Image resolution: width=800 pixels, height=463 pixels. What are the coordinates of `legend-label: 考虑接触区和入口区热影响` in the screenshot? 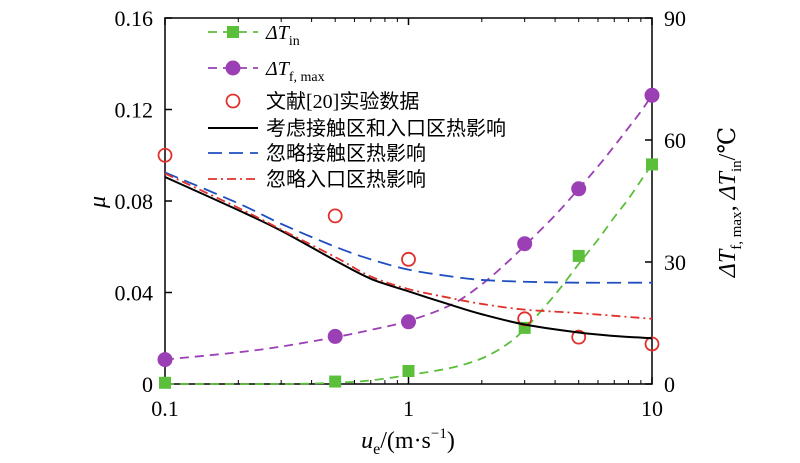 It's located at (386, 128).